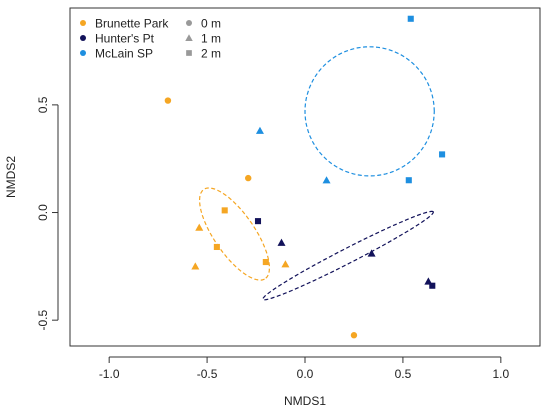  What do you see at coordinates (500, 374) in the screenshot?
I see `x-tick-label: 1.0` at bounding box center [500, 374].